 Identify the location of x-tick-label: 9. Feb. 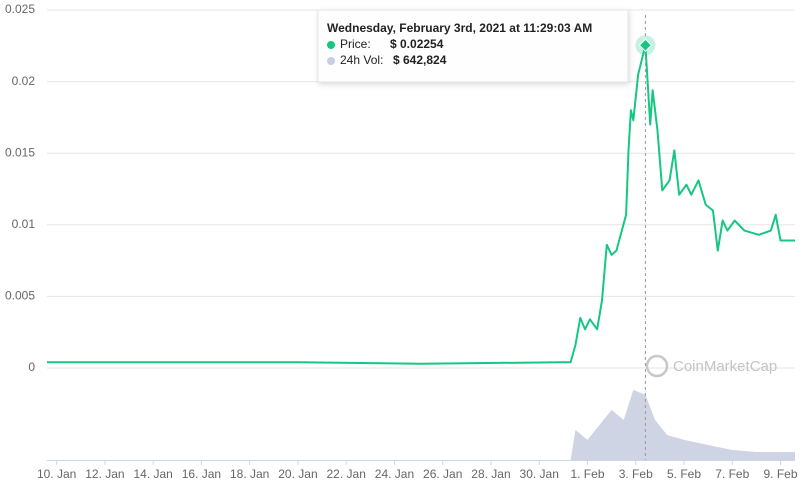
(781, 474).